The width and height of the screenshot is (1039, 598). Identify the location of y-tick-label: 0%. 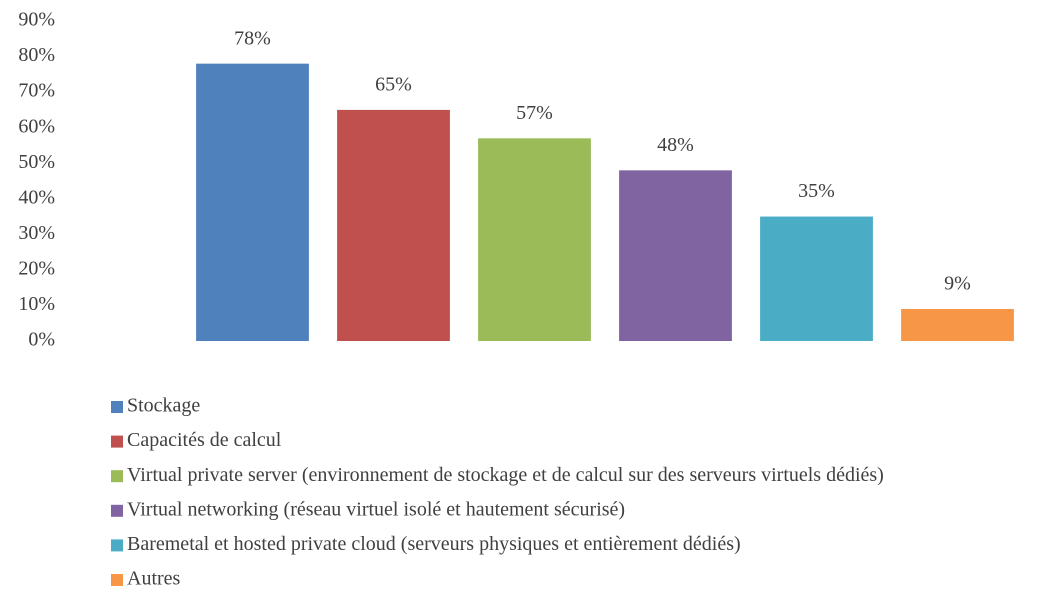
(41, 340).